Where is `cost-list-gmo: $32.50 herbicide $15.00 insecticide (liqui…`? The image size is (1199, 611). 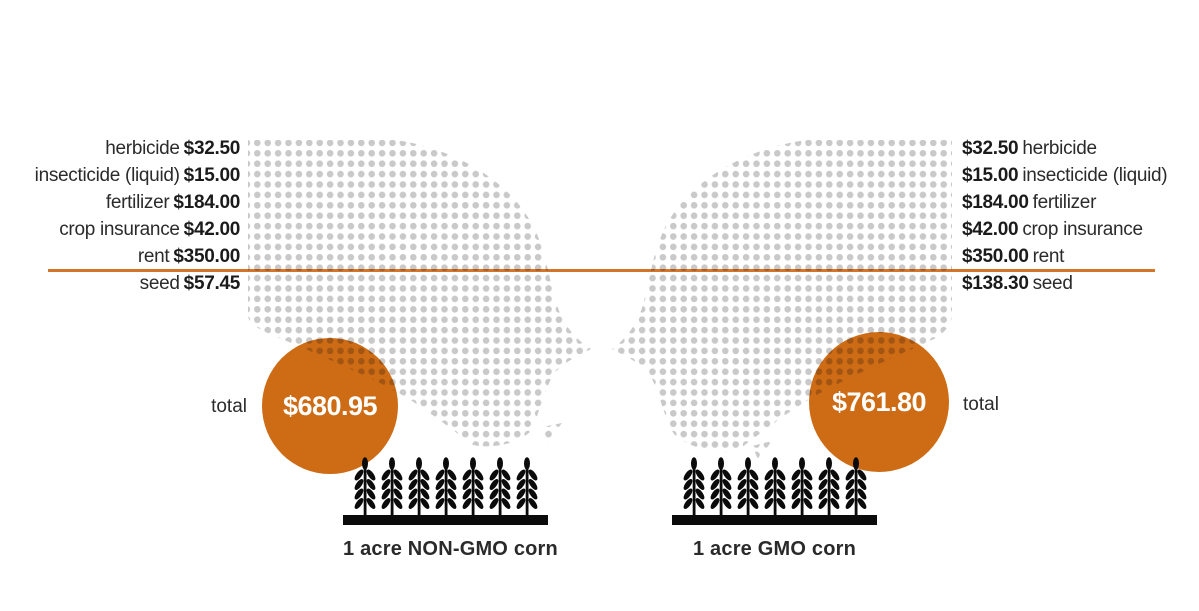 cost-list-gmo: $32.50 herbicide $15.00 insecticide (liqui… is located at coordinates (1080, 216).